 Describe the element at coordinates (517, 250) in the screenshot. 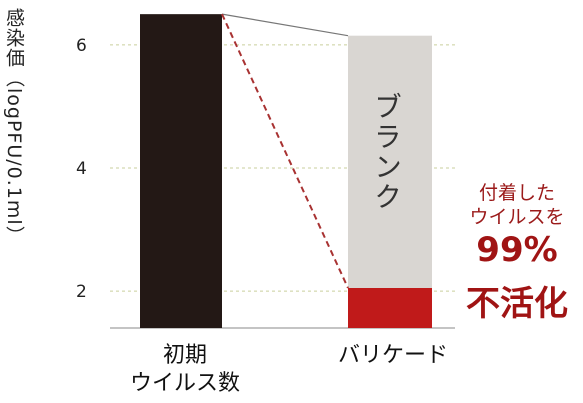

I see `annotation-percent: 99%` at that location.